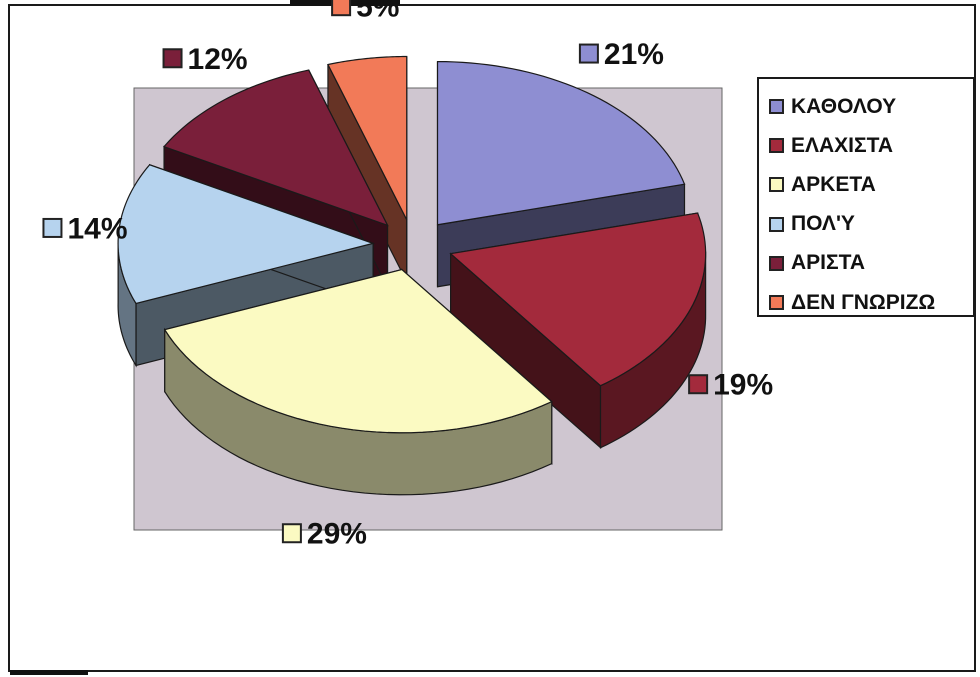 Image resolution: width=980 pixels, height=677 pixels. I want to click on data-label: 29%, so click(324, 534).